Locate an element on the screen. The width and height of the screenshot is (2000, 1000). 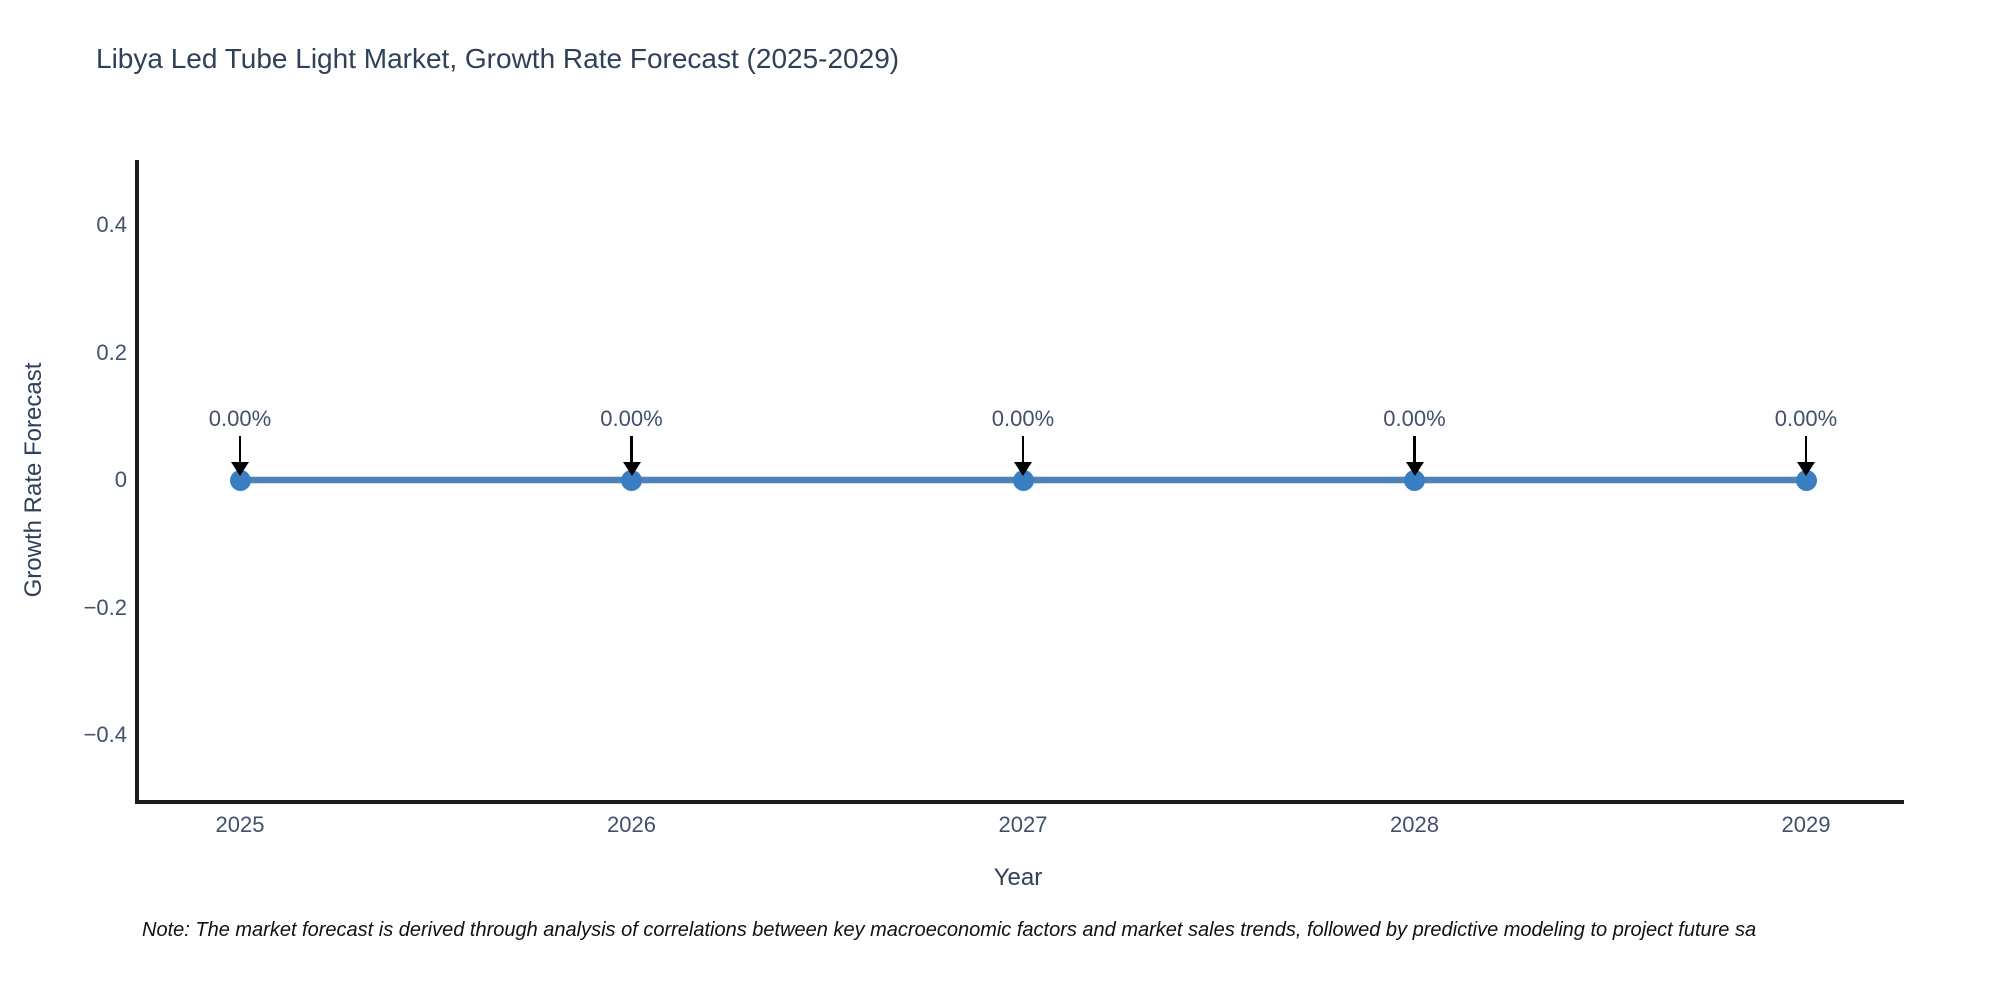
y-tick-label: −0.4 is located at coordinates (105, 734).